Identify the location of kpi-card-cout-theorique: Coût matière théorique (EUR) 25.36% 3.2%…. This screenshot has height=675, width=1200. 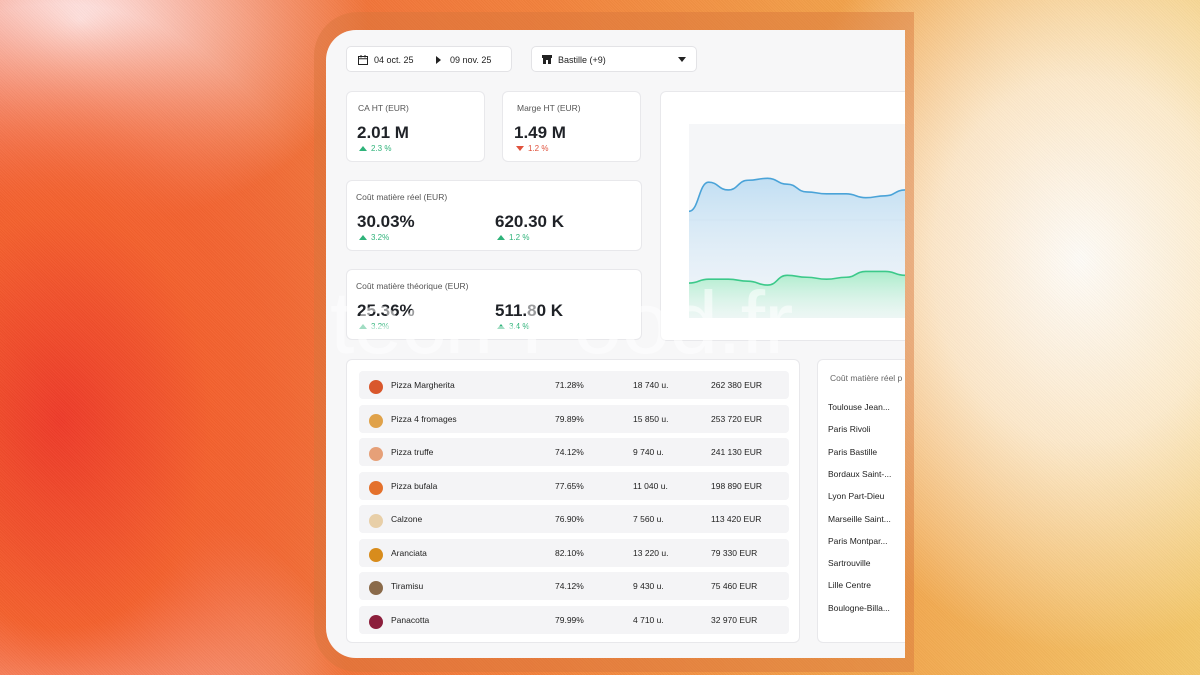
(494, 304).